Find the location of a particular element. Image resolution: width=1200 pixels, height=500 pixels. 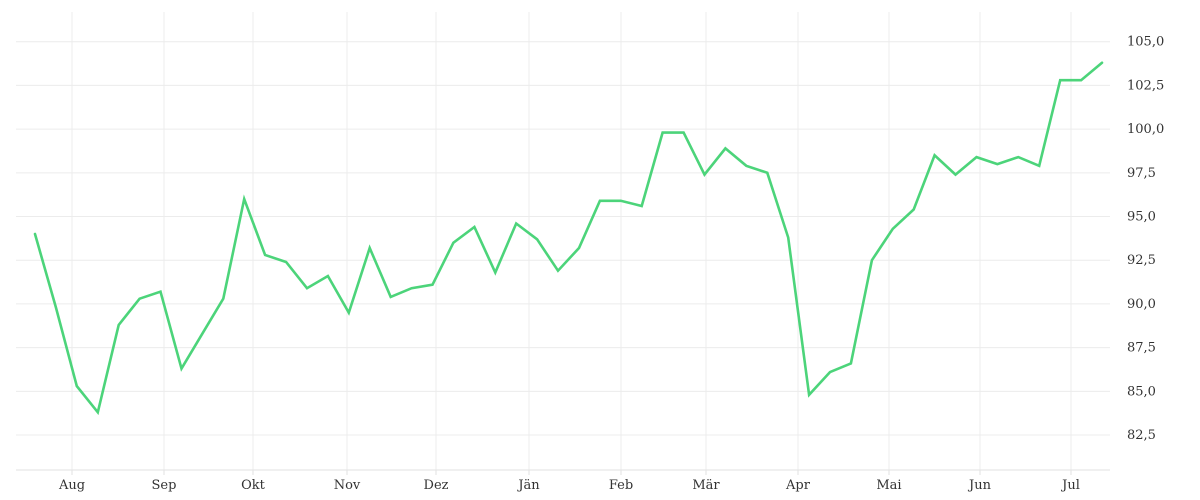

y-tick-label: 100,0 is located at coordinates (1145, 129).